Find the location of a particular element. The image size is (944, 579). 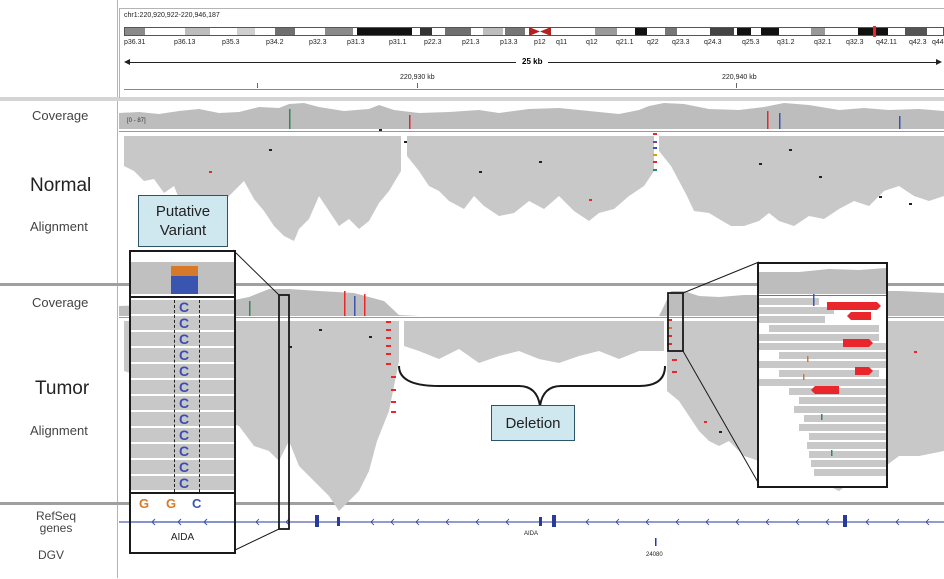

span-label: 25 kb is located at coordinates (532, 61).